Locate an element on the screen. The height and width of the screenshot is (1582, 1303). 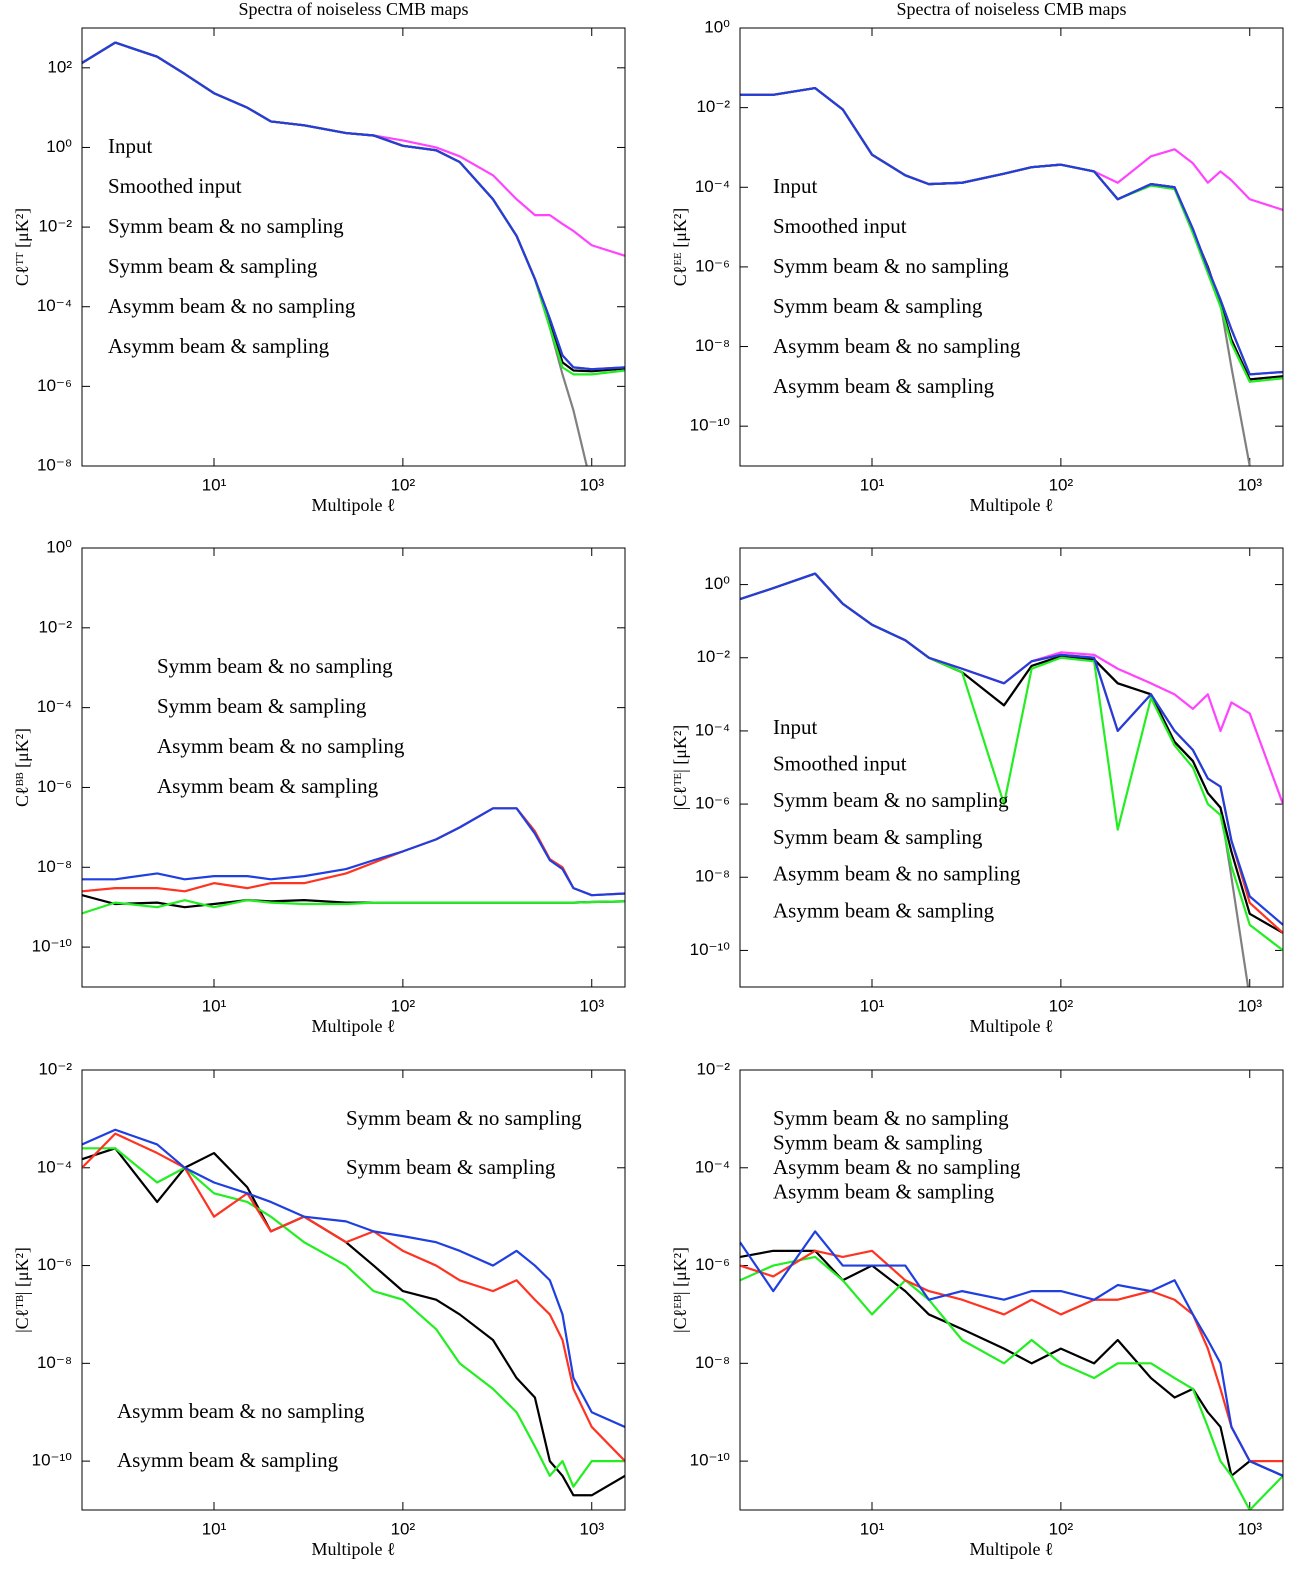
y-axis-label: Cℓᵀᵀ [μK²] is located at coordinates (22, 247).